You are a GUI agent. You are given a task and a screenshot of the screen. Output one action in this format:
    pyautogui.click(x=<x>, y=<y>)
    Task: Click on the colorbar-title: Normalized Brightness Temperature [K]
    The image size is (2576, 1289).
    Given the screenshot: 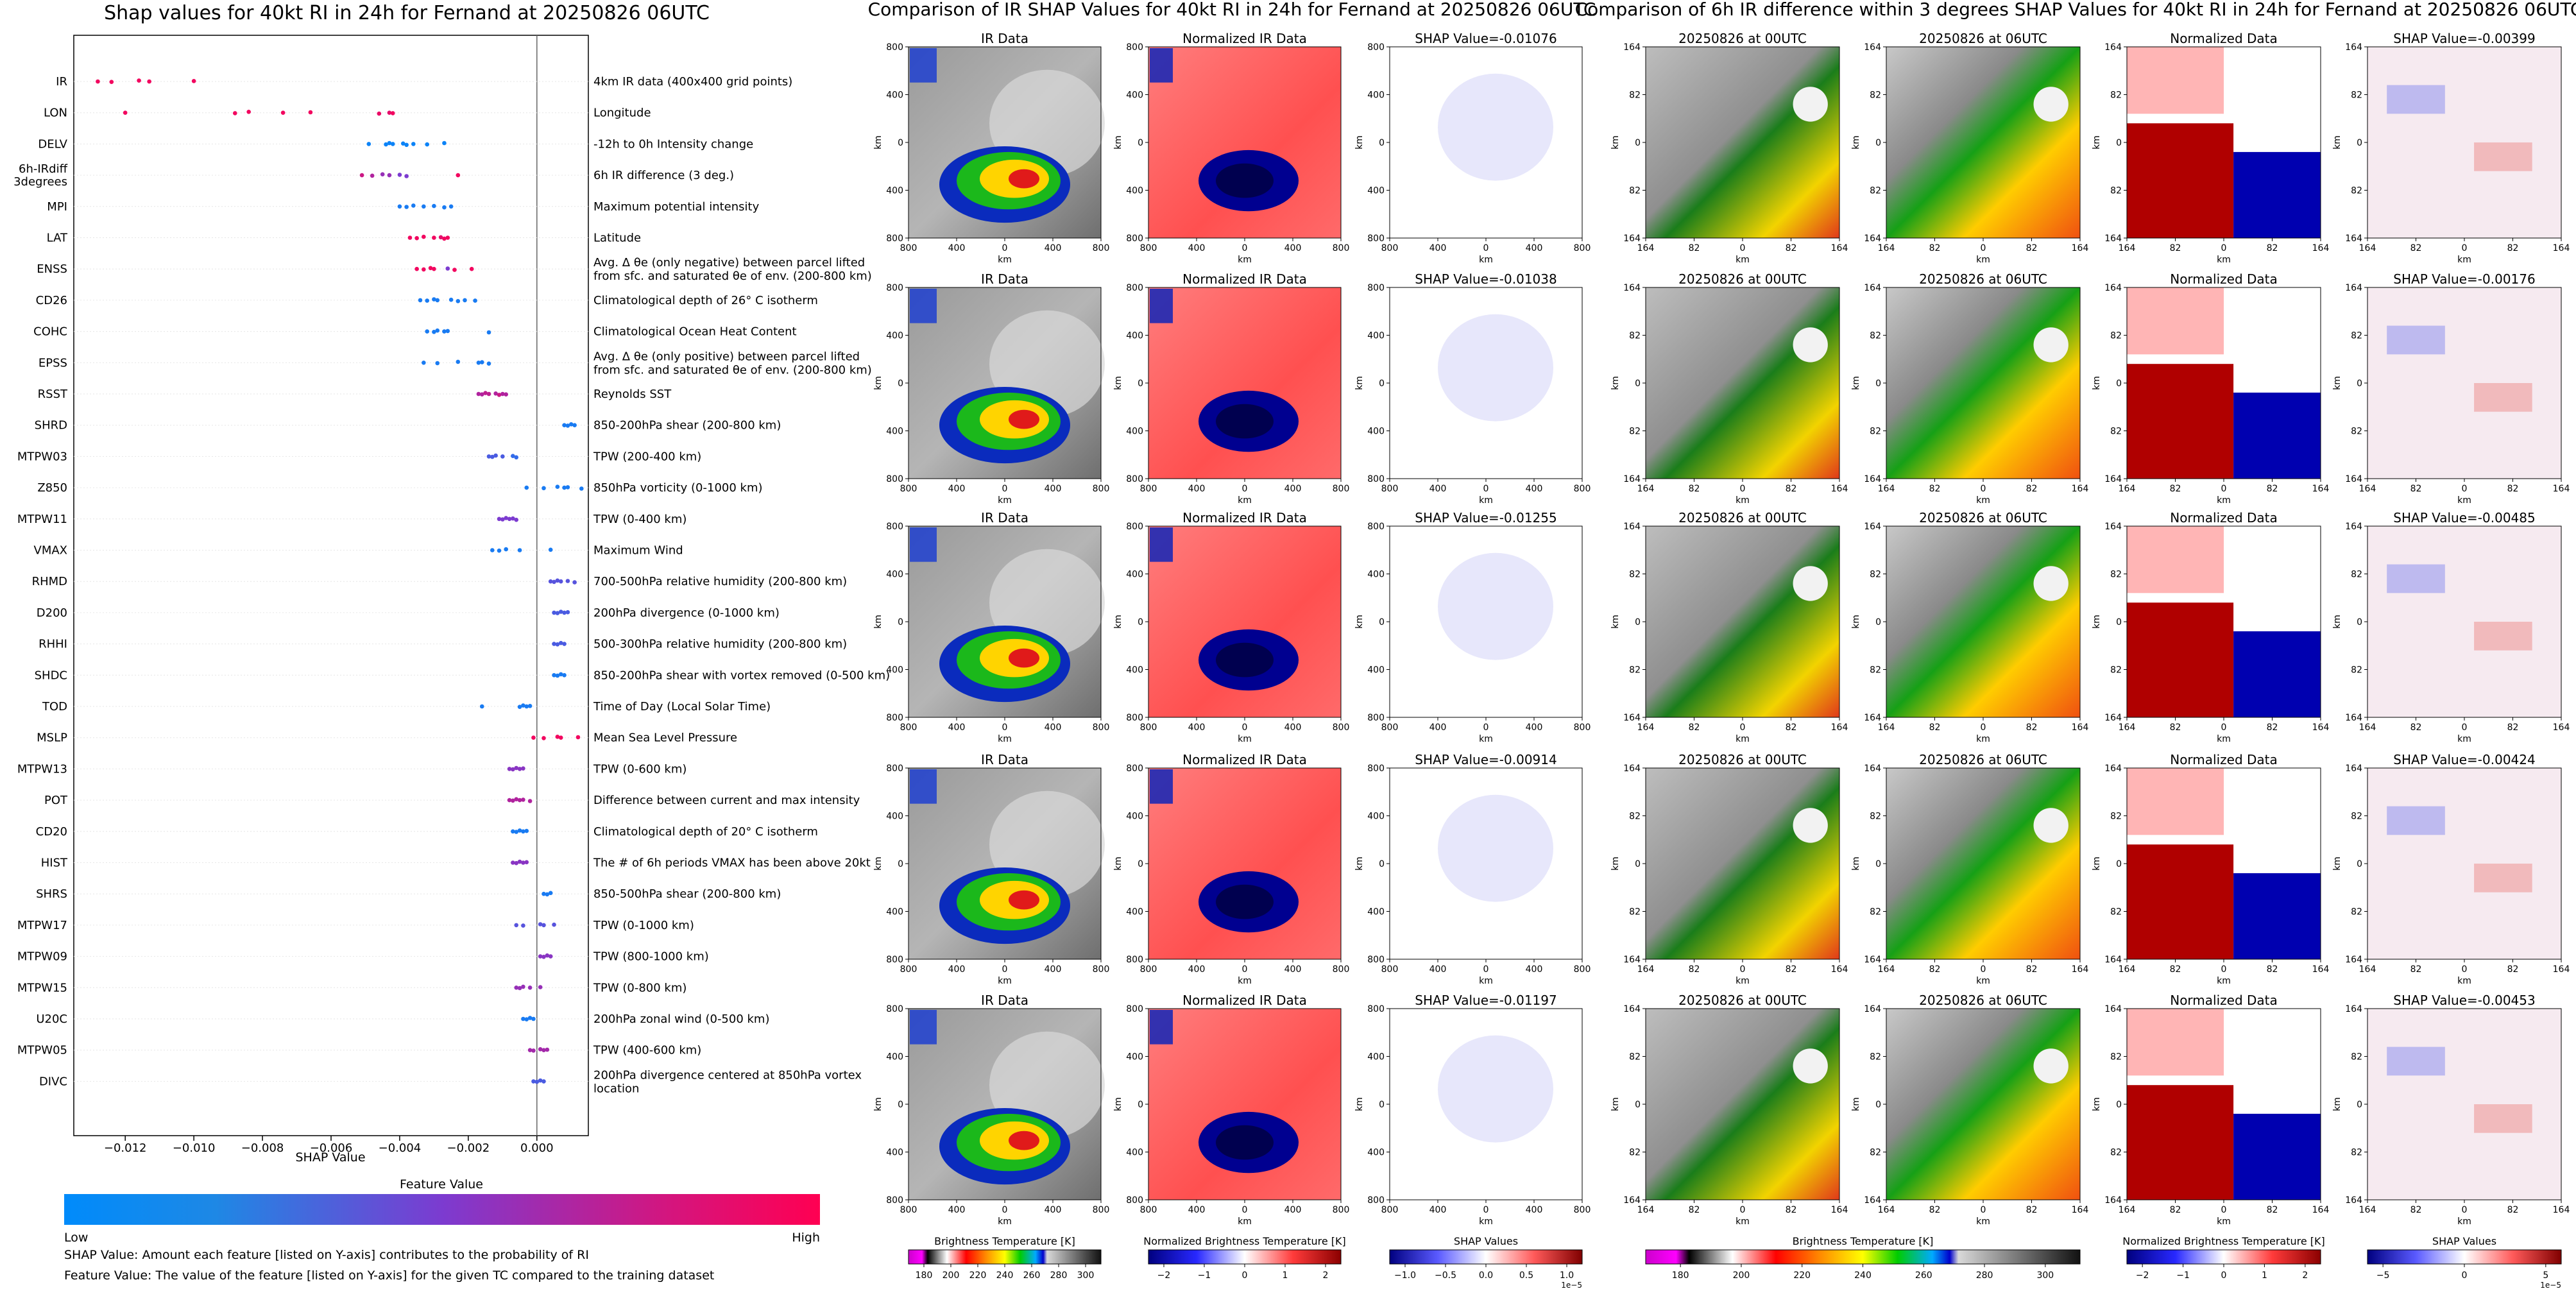 What is the action you would take?
    pyautogui.click(x=2223, y=1241)
    